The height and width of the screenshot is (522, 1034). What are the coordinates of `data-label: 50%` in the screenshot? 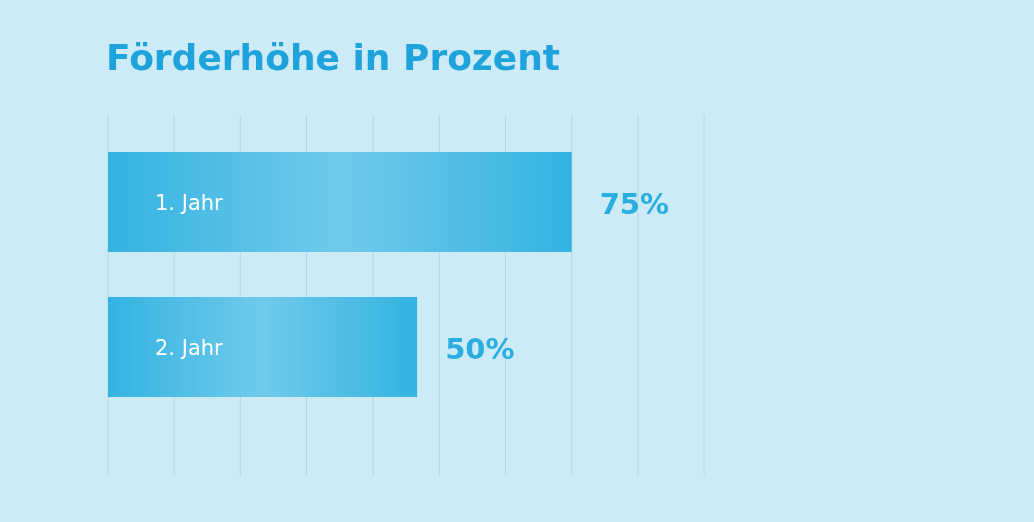 It's located at (480, 349).